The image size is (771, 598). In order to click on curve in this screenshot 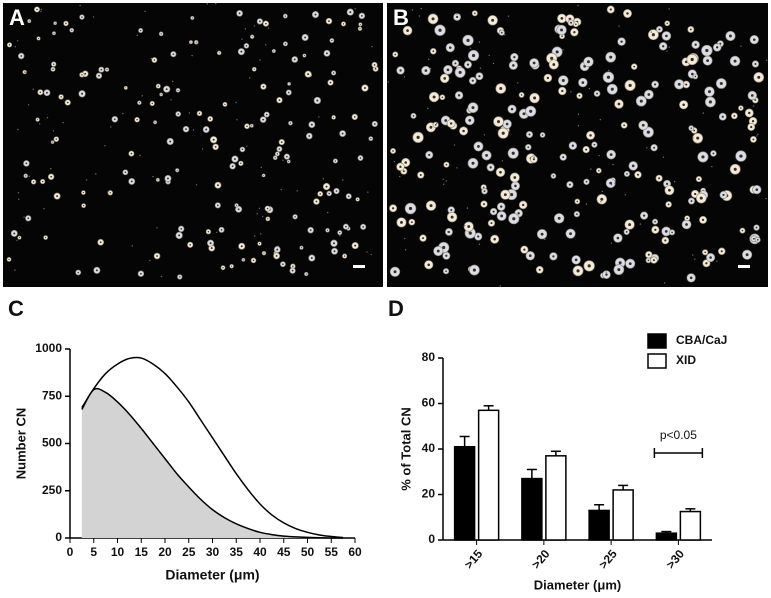, I will do `click(212, 463)`.